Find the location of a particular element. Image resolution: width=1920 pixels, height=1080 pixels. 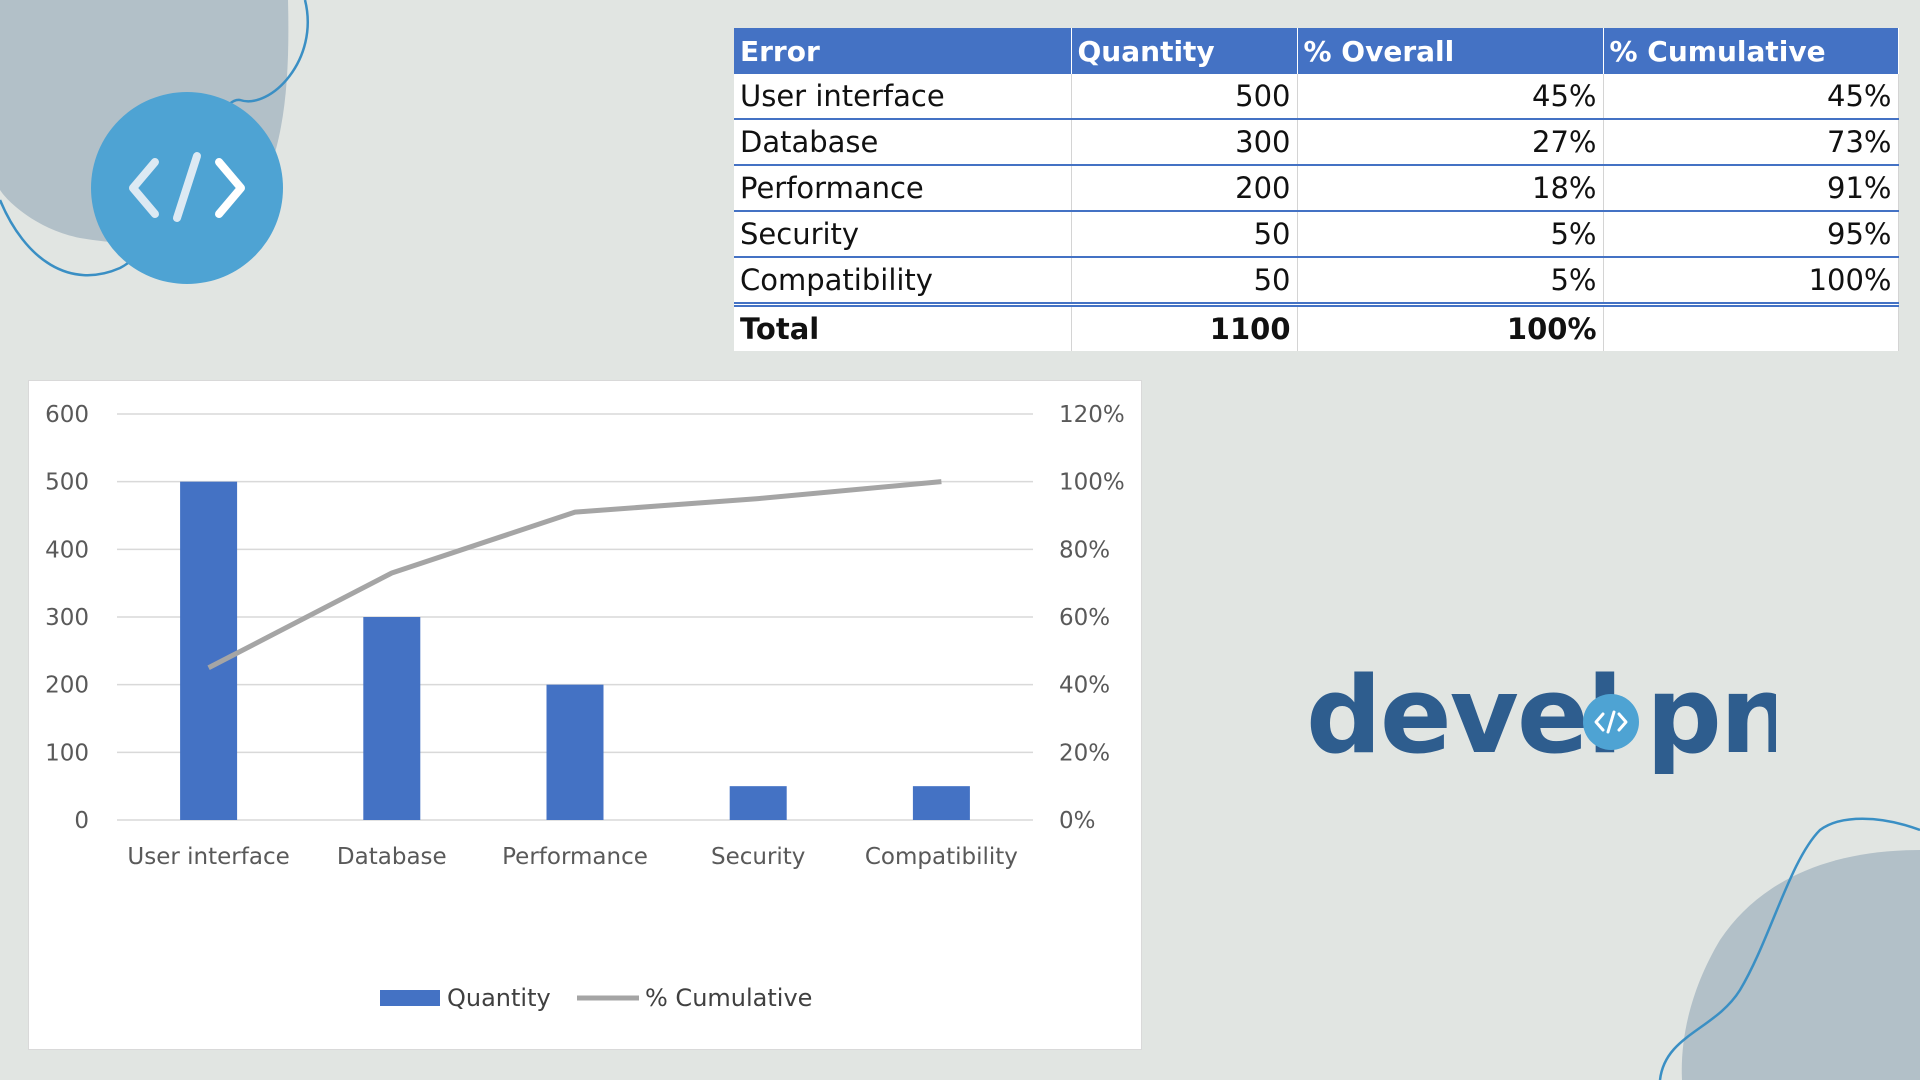

cell-quantity: 200 is located at coordinates (1184, 188).